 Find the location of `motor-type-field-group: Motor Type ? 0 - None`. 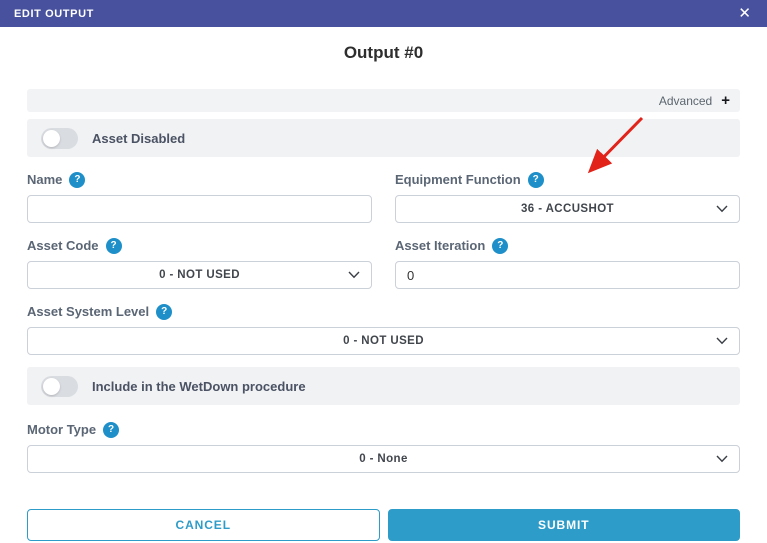

motor-type-field-group: Motor Type ? 0 - None is located at coordinates (383, 447).